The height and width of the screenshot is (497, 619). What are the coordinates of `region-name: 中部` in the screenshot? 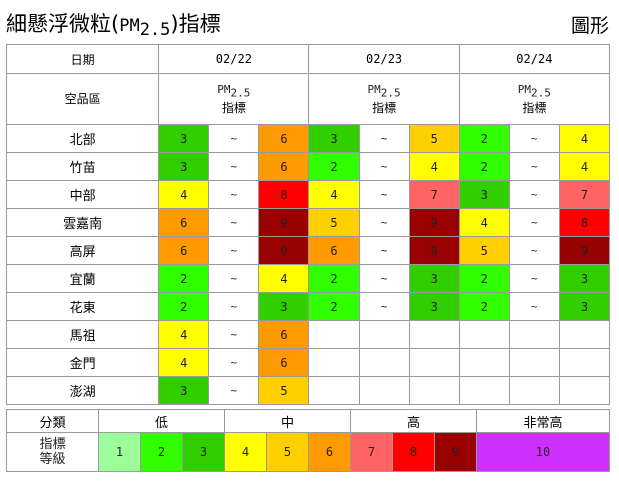 It's located at (82, 194).